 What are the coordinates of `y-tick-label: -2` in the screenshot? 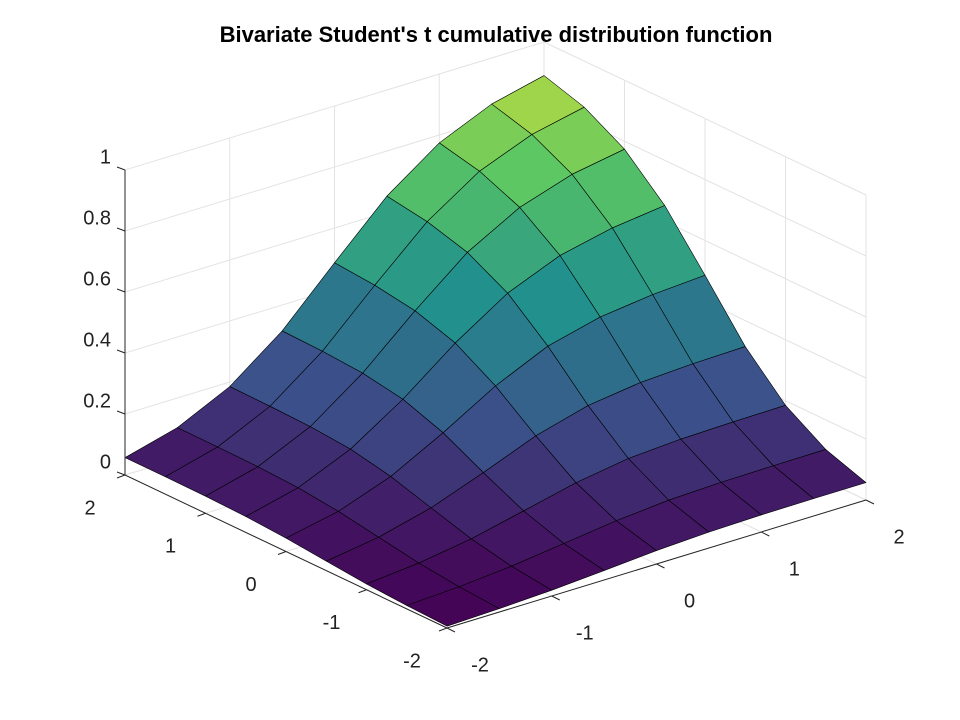 It's located at (412, 661).